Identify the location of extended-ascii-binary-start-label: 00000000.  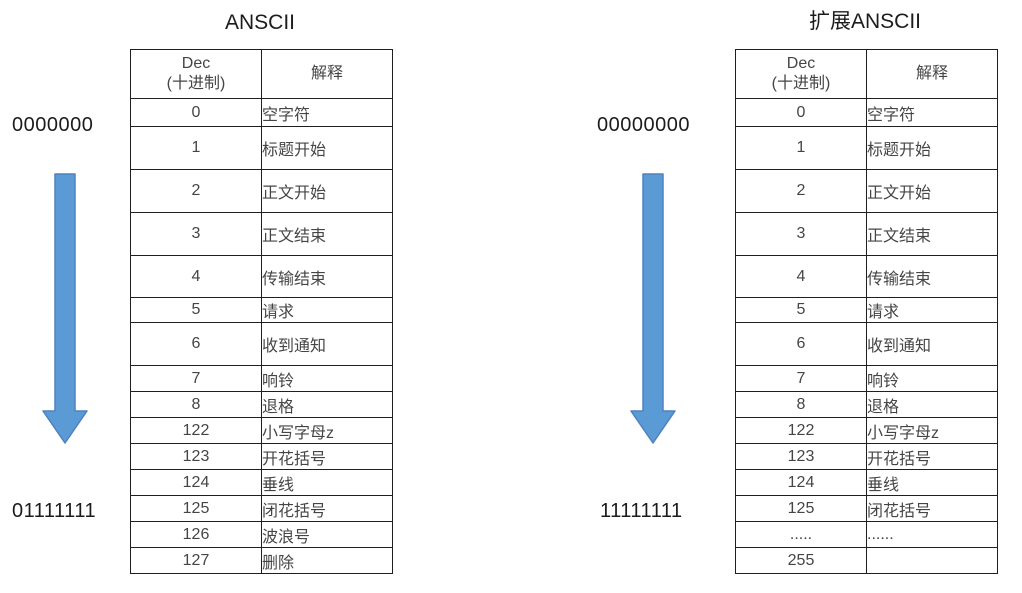
(643, 125).